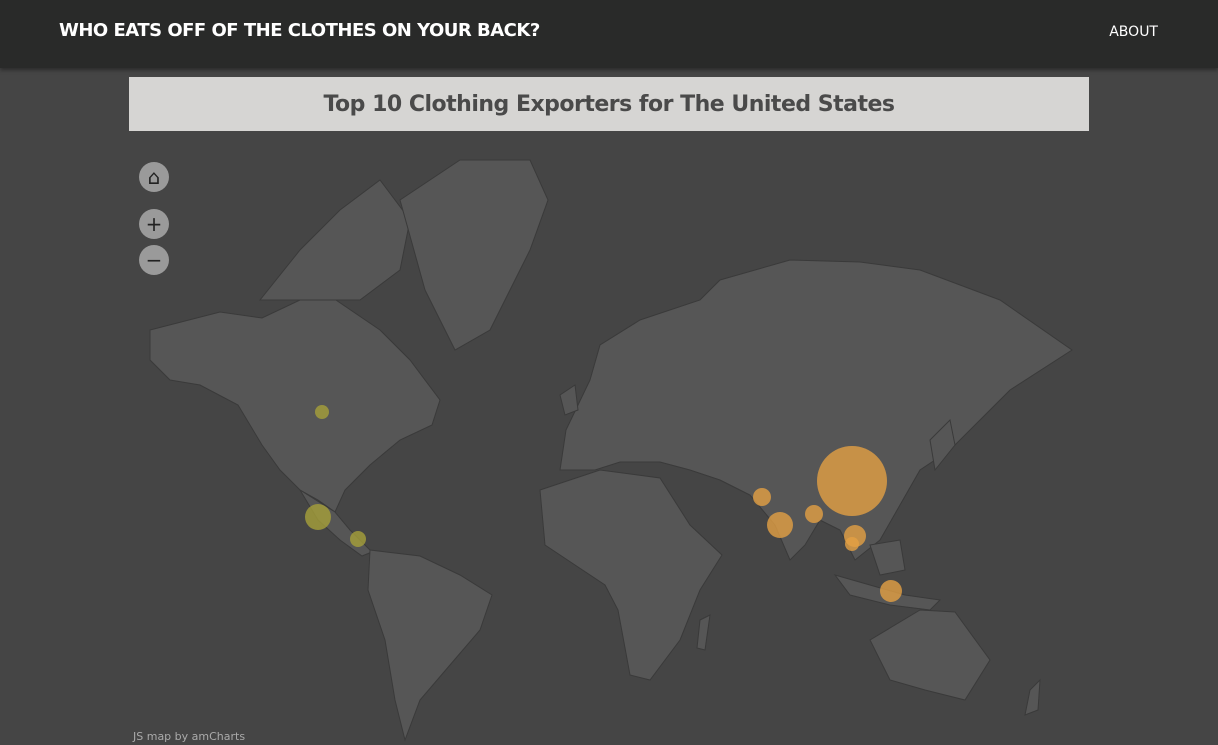  What do you see at coordinates (703, 632) in the screenshot?
I see `land-madagascar` at bounding box center [703, 632].